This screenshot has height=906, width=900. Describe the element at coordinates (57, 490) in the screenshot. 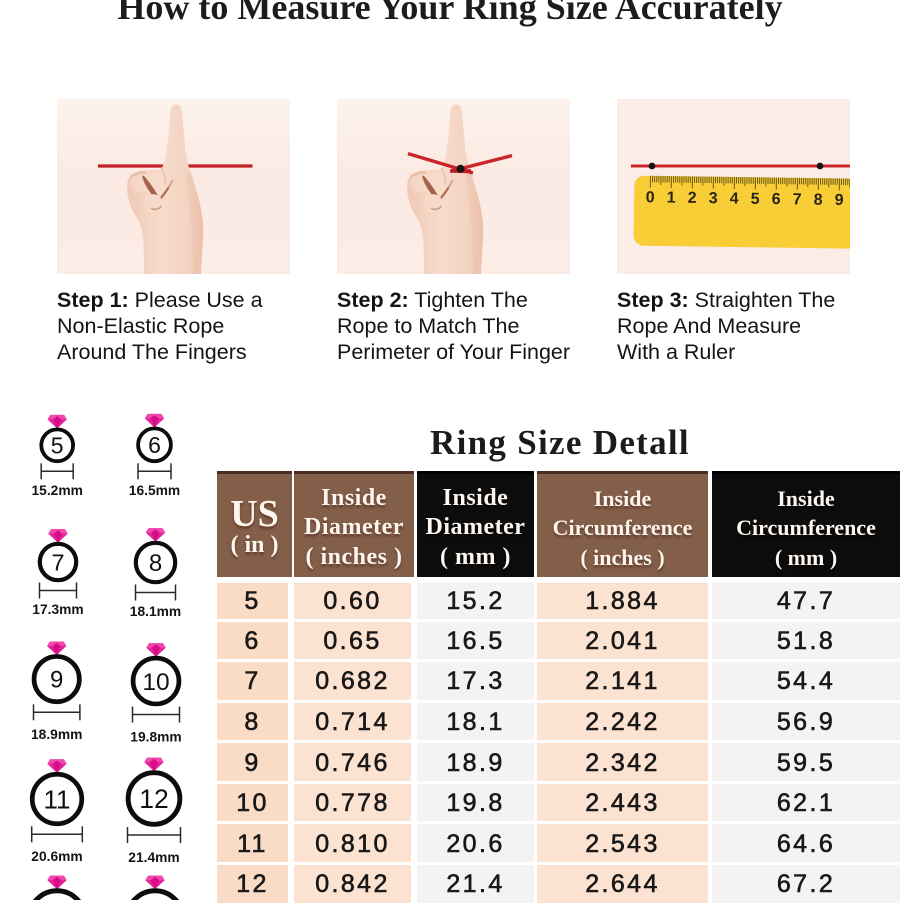

I see `svg-text: 15.2mm` at that location.